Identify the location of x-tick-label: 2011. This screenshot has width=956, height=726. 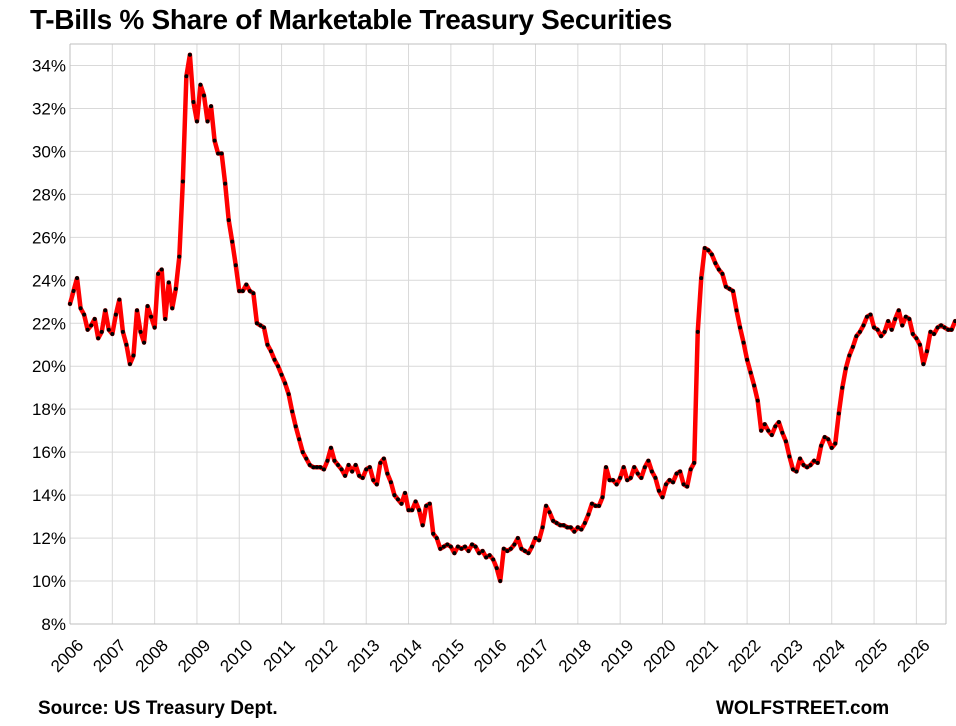
(279, 655).